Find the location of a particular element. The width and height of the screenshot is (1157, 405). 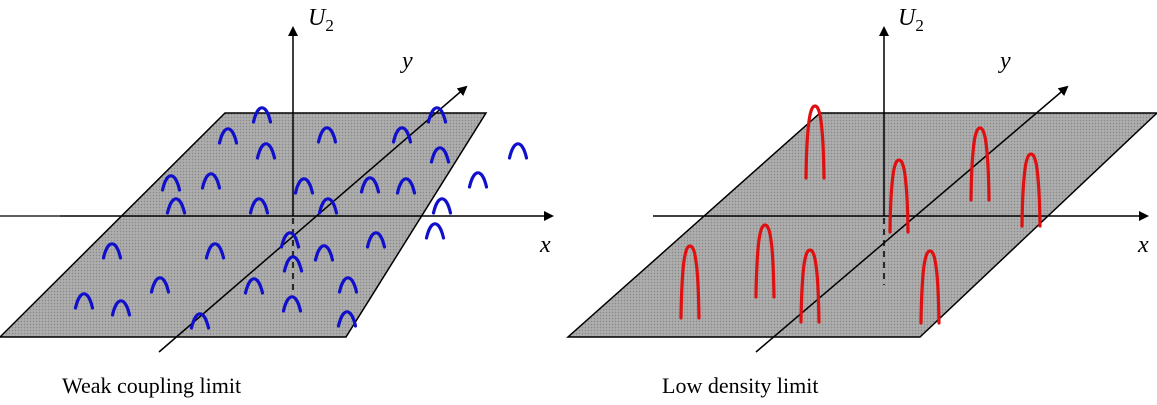

panel-caption: Weak coupling limit is located at coordinates (151, 385).